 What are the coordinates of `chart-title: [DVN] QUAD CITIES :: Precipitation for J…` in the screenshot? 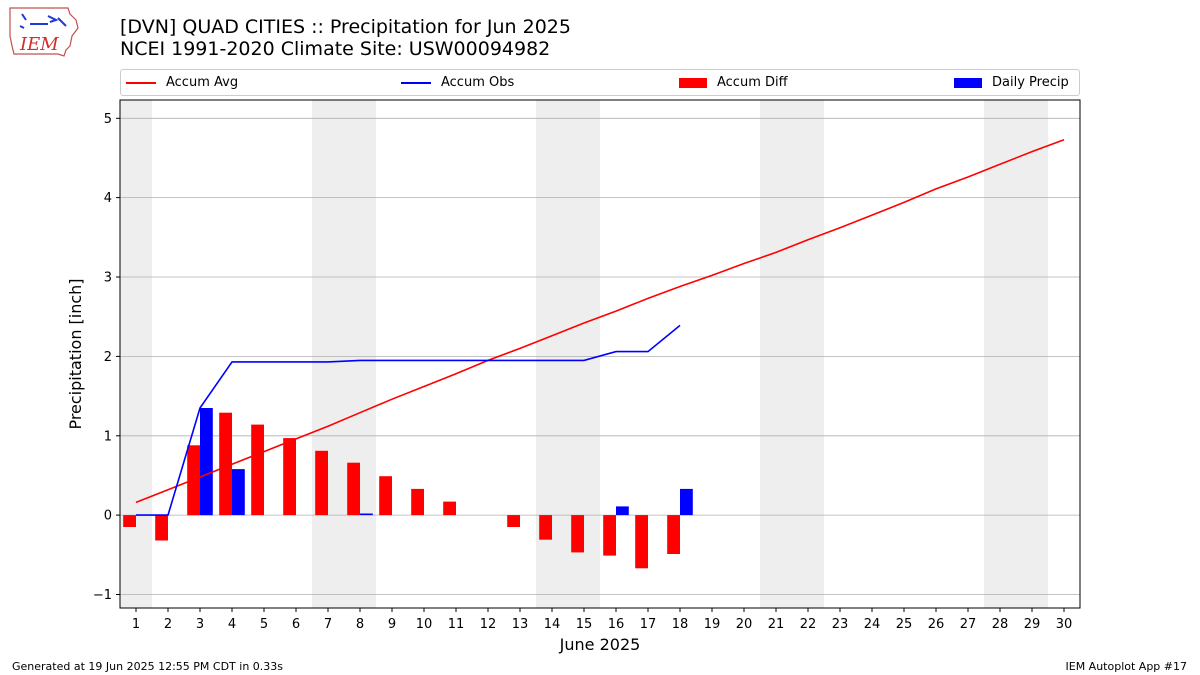 It's located at (345, 38).